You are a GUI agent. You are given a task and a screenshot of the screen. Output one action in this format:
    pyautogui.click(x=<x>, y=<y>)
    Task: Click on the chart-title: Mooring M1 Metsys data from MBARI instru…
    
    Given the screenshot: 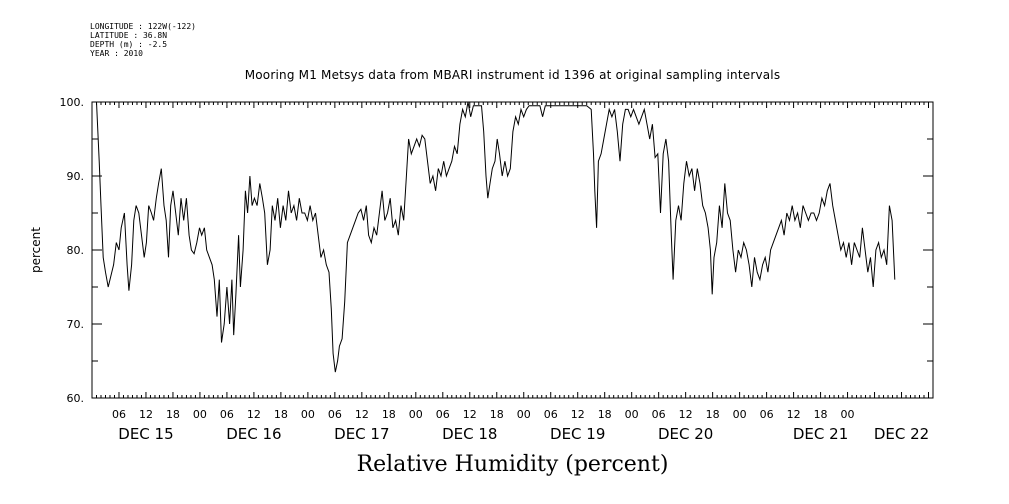 What is the action you would take?
    pyautogui.click(x=512, y=75)
    